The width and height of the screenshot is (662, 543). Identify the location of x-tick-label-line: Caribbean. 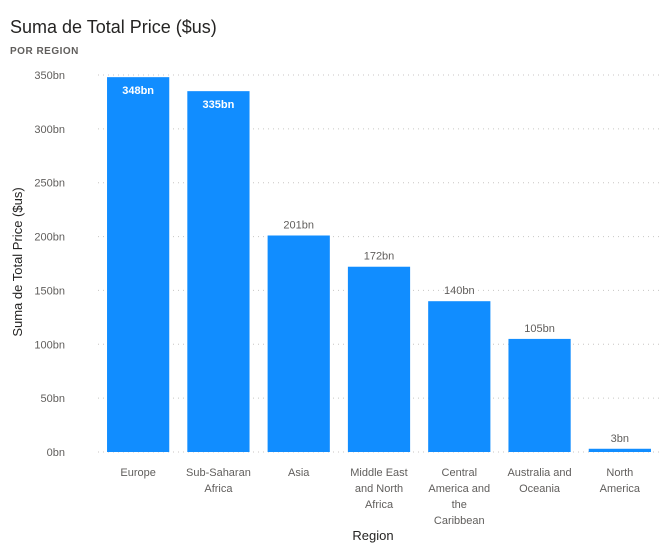
(459, 521).